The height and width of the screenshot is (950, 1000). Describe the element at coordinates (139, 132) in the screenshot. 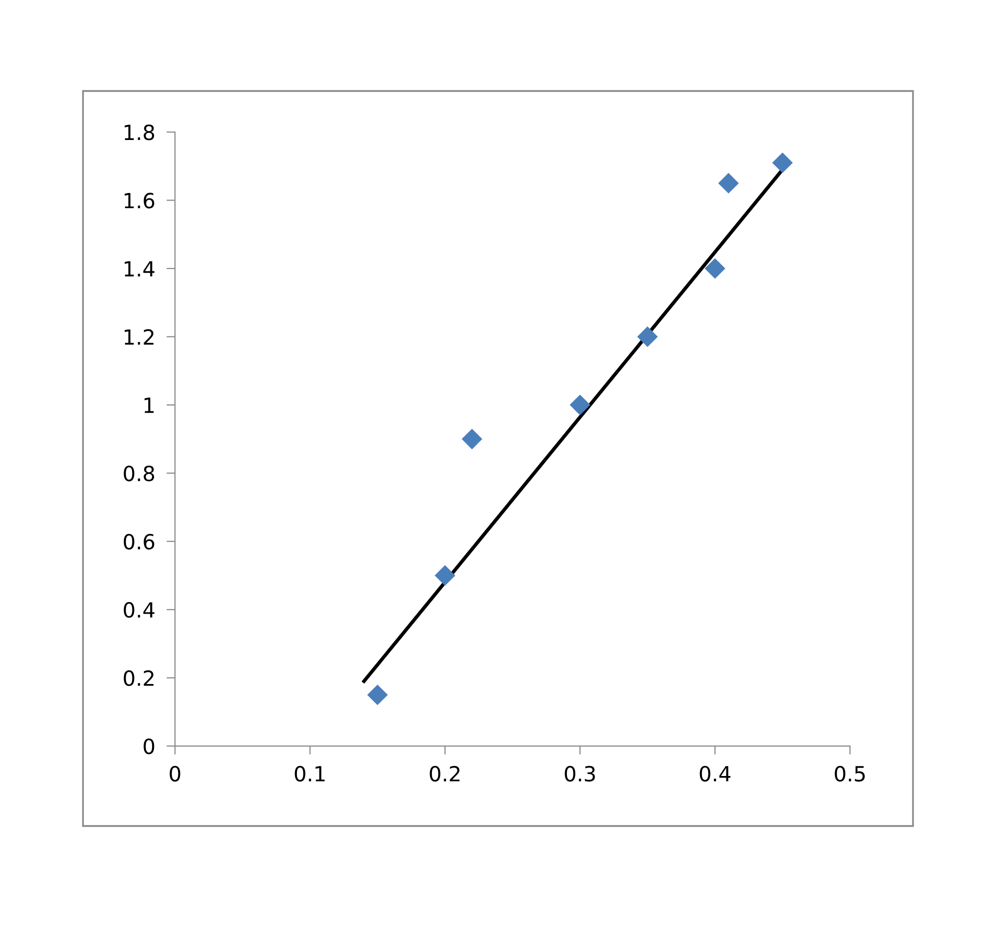

I see `y-tick-label: 1.8` at that location.